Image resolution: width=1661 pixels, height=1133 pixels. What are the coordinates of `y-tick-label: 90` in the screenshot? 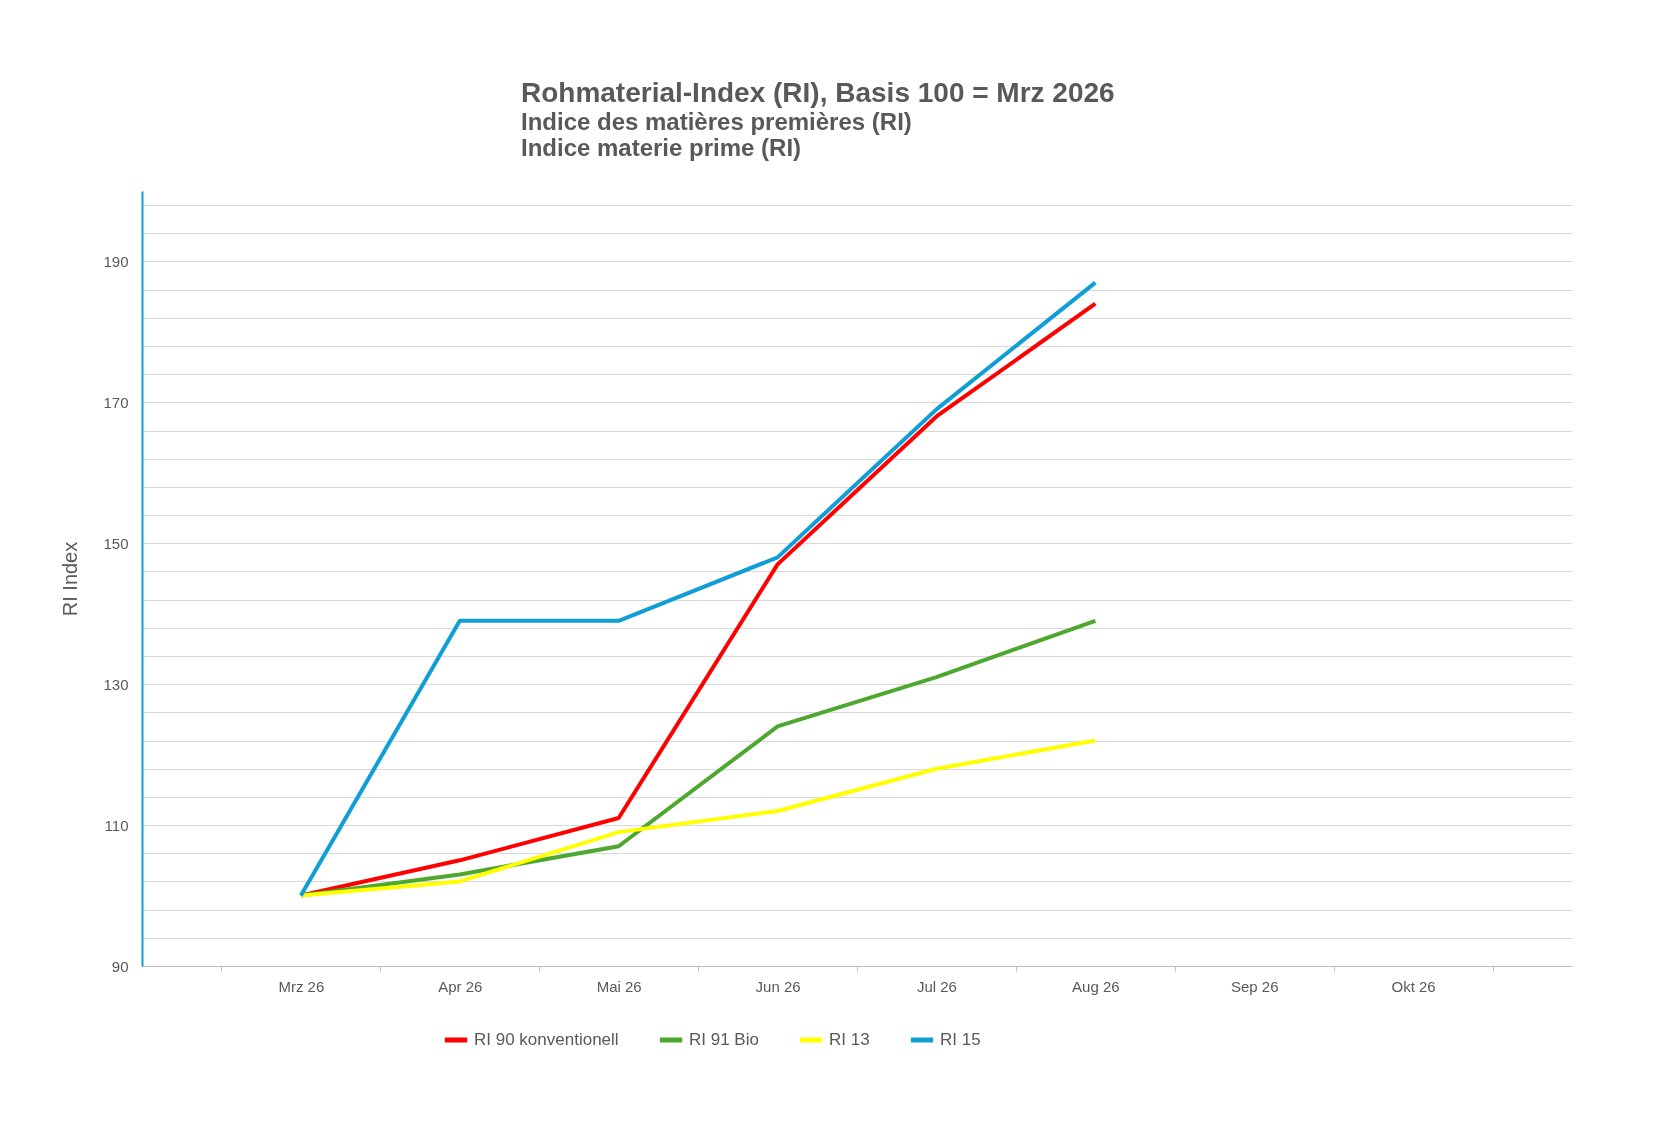 It's located at (120, 966).